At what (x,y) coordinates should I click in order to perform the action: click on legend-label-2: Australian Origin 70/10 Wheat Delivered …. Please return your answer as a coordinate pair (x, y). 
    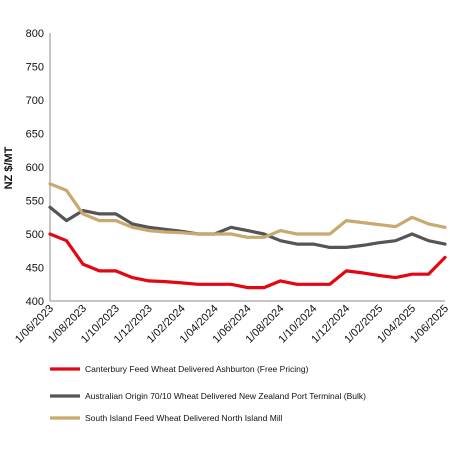
    Looking at the image, I should click on (225, 396).